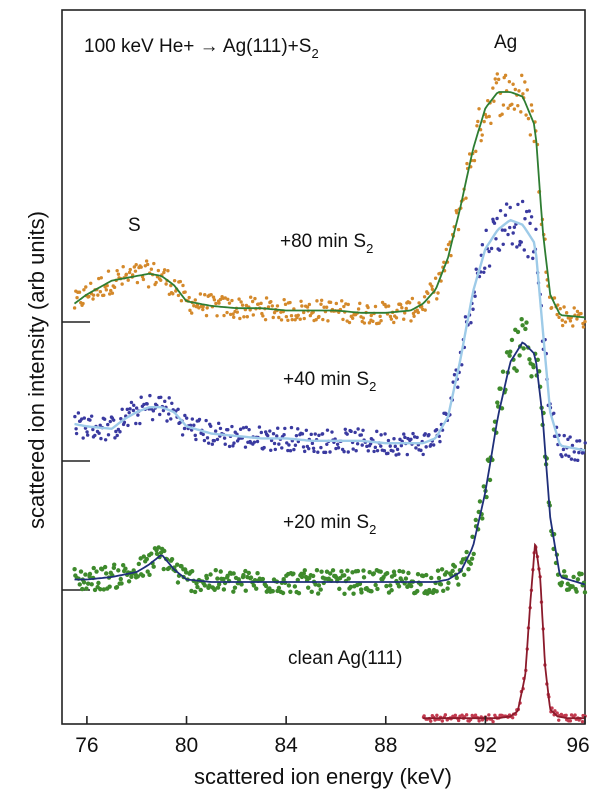 This screenshot has width=605, height=799. Describe the element at coordinates (286, 745) in the screenshot. I see `x-tick-label-84: 84` at that location.